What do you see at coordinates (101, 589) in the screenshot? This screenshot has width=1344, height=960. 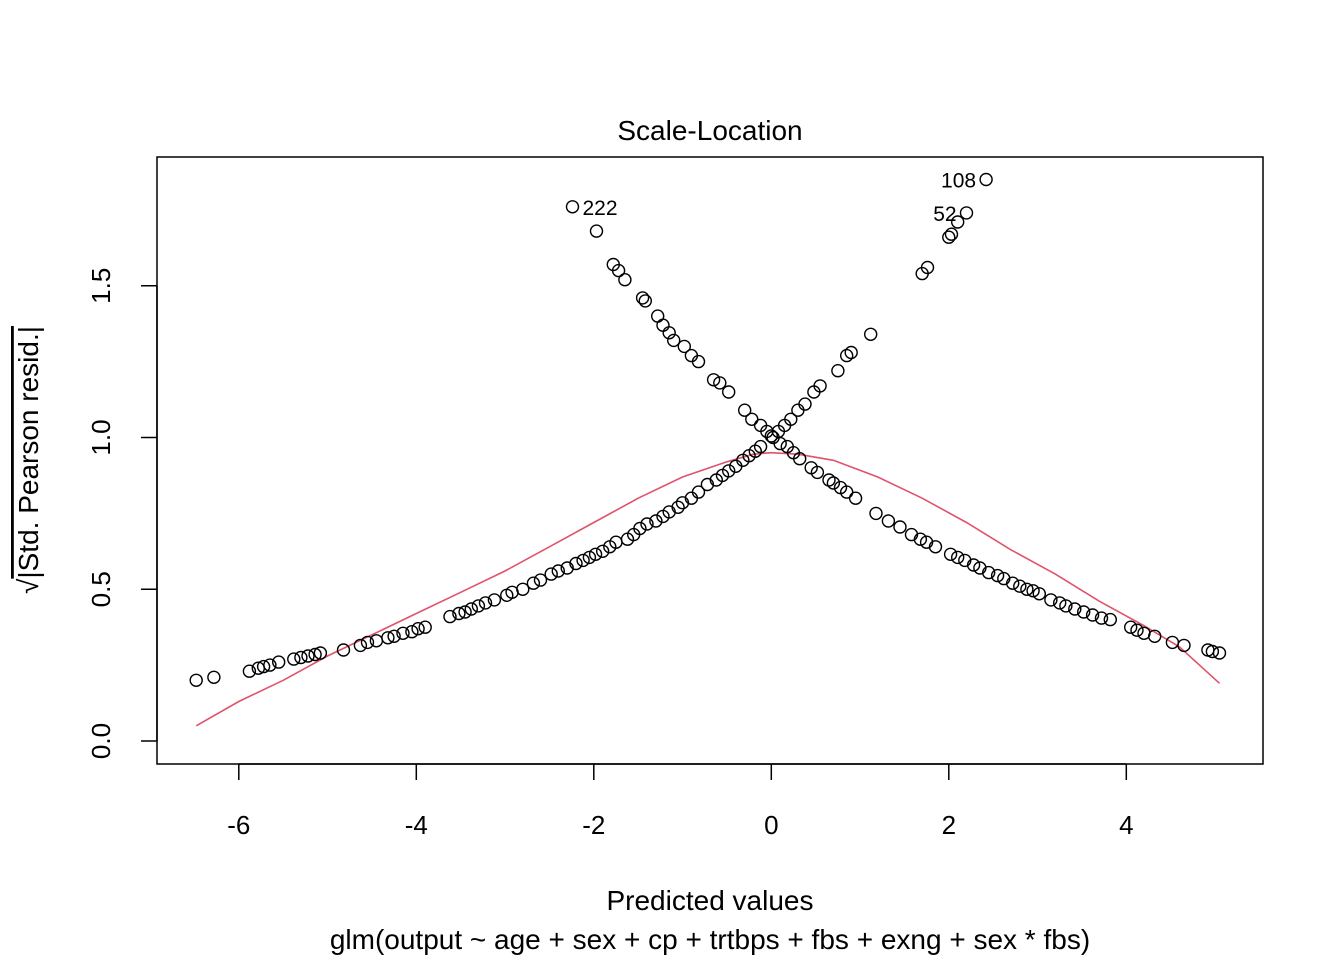 I see `y-tick-label: 0.5` at bounding box center [101, 589].